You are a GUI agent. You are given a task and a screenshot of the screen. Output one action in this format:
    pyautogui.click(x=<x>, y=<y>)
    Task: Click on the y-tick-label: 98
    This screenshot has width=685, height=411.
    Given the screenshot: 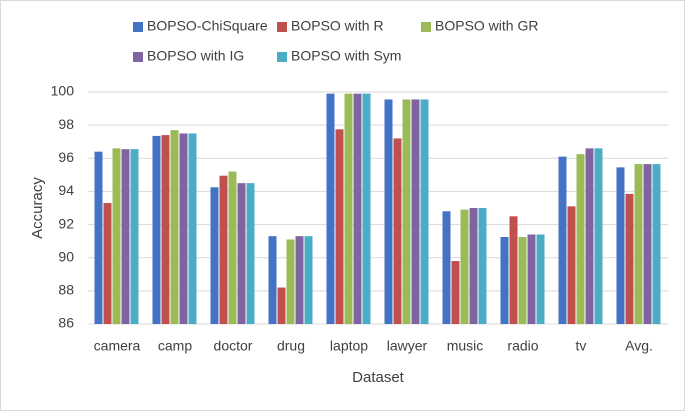 What is the action you would take?
    pyautogui.click(x=66, y=124)
    